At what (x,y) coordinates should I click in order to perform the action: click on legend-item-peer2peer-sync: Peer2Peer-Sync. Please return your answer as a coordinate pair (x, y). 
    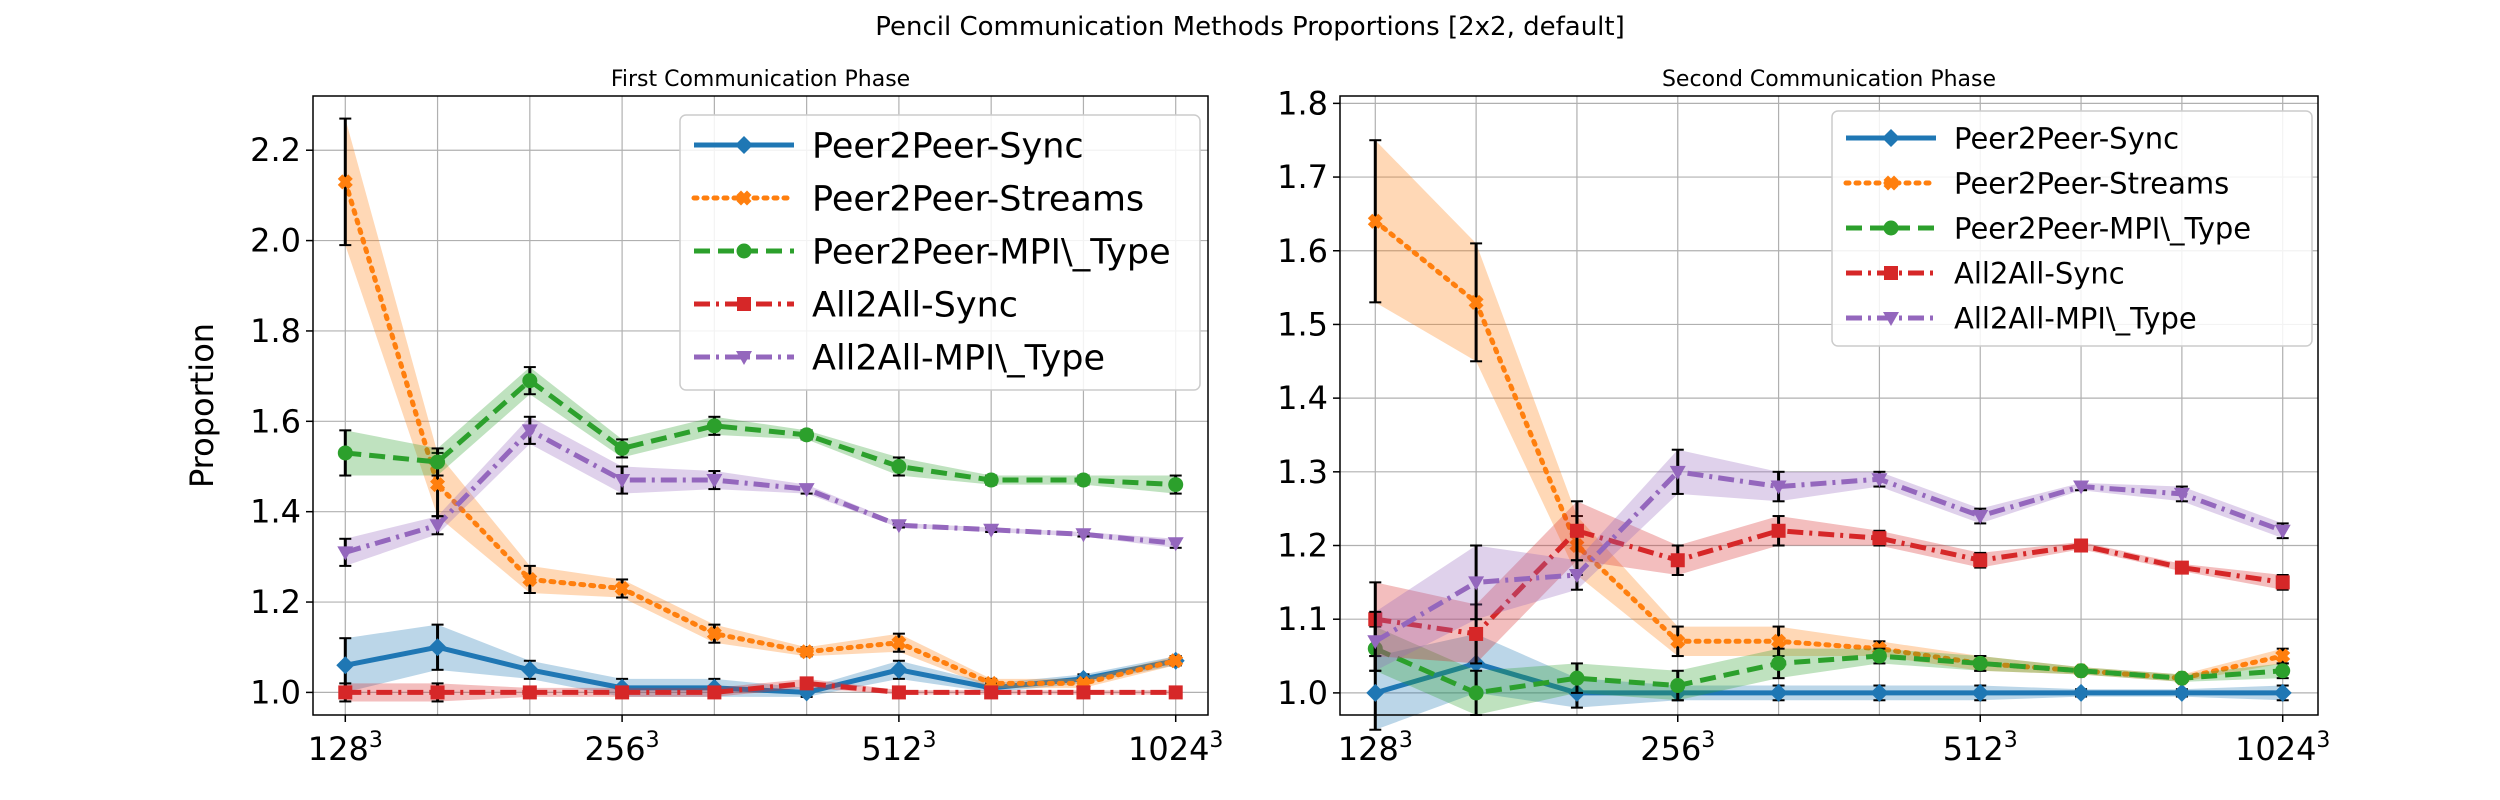
    Looking at the image, I should click on (2012, 138).